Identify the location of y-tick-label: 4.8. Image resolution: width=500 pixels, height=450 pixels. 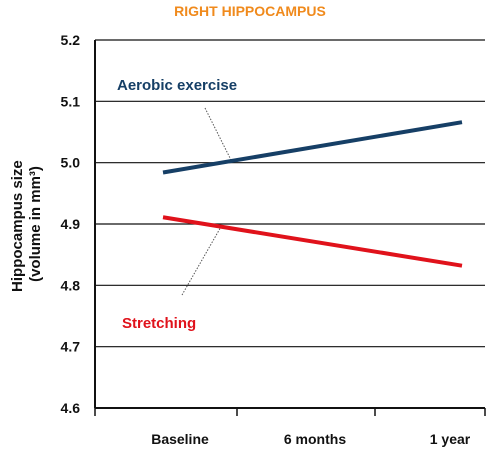
(71, 285).